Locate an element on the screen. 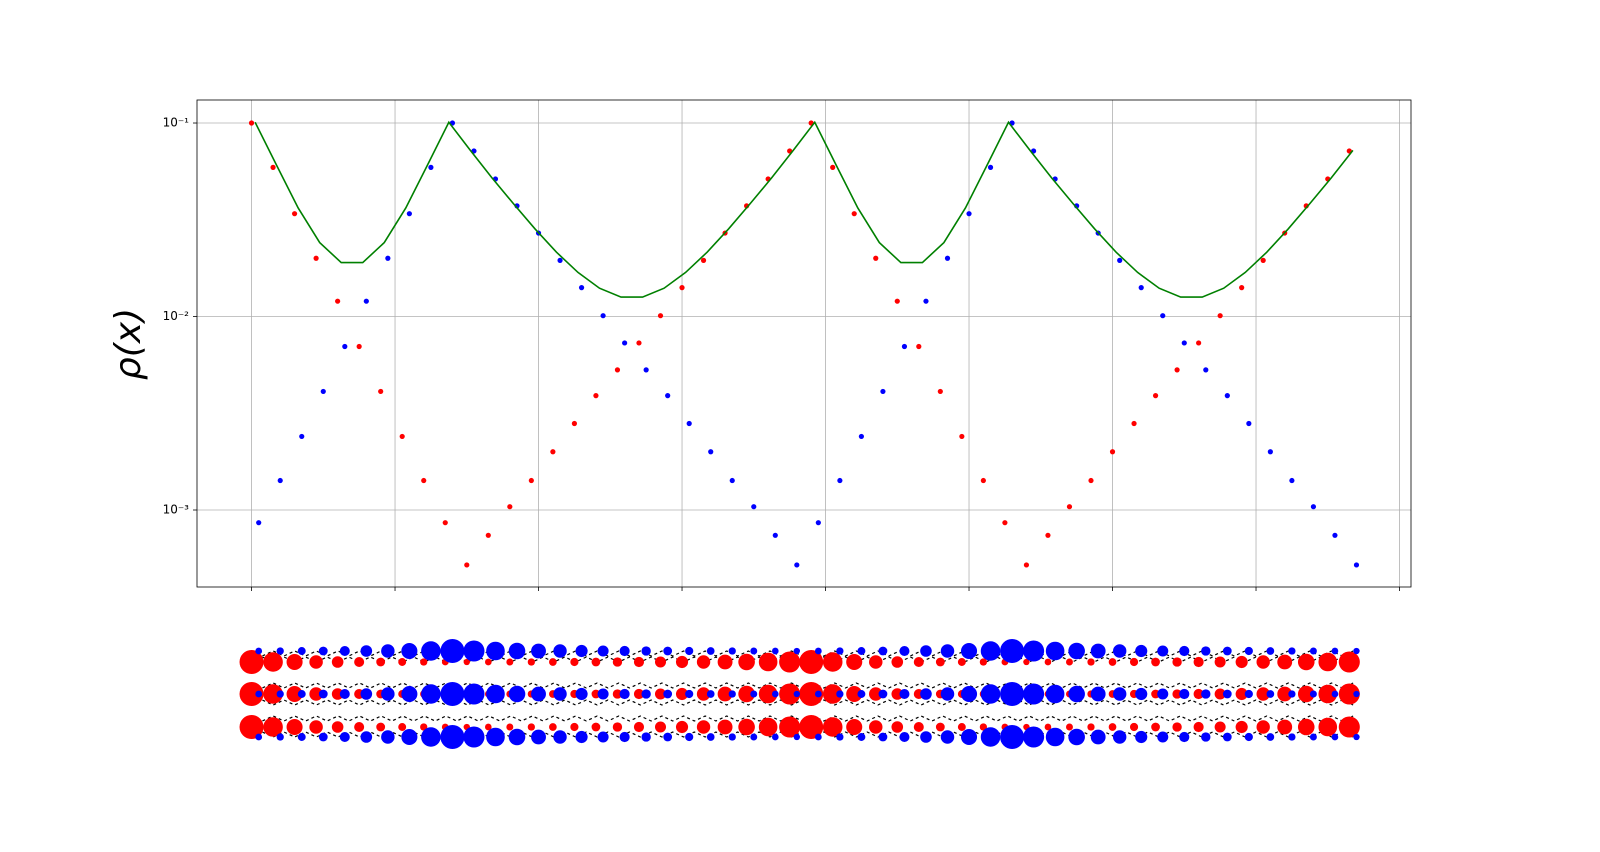 Image resolution: width=1600 pixels, height=852 pixels. y-axis-label: ρ(x) is located at coordinates (128, 344).